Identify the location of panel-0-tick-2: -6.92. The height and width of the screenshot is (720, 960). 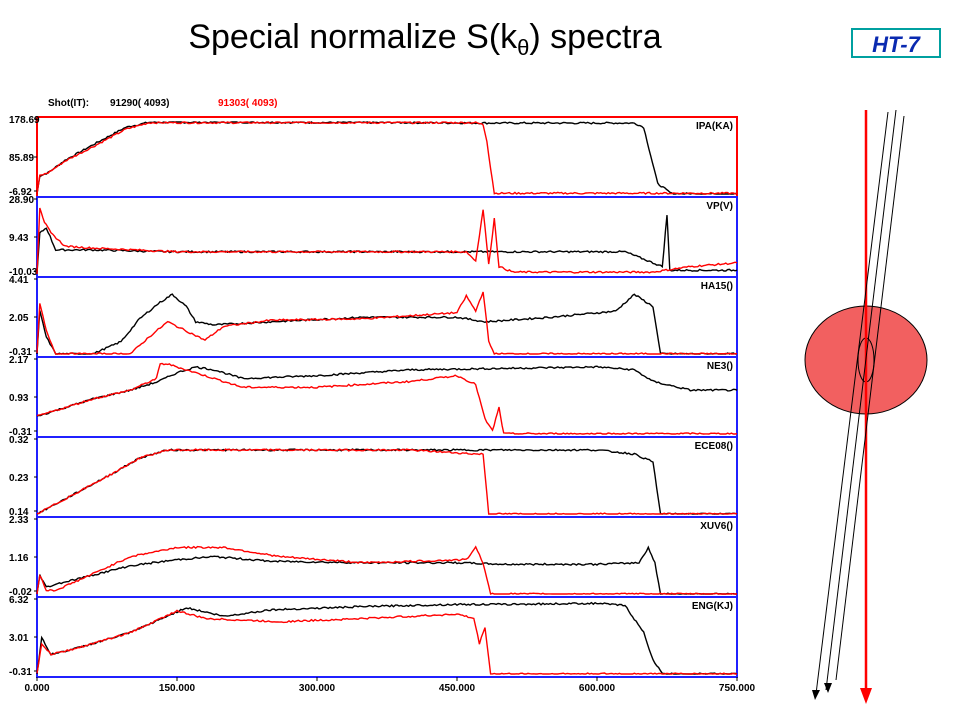
(20, 192).